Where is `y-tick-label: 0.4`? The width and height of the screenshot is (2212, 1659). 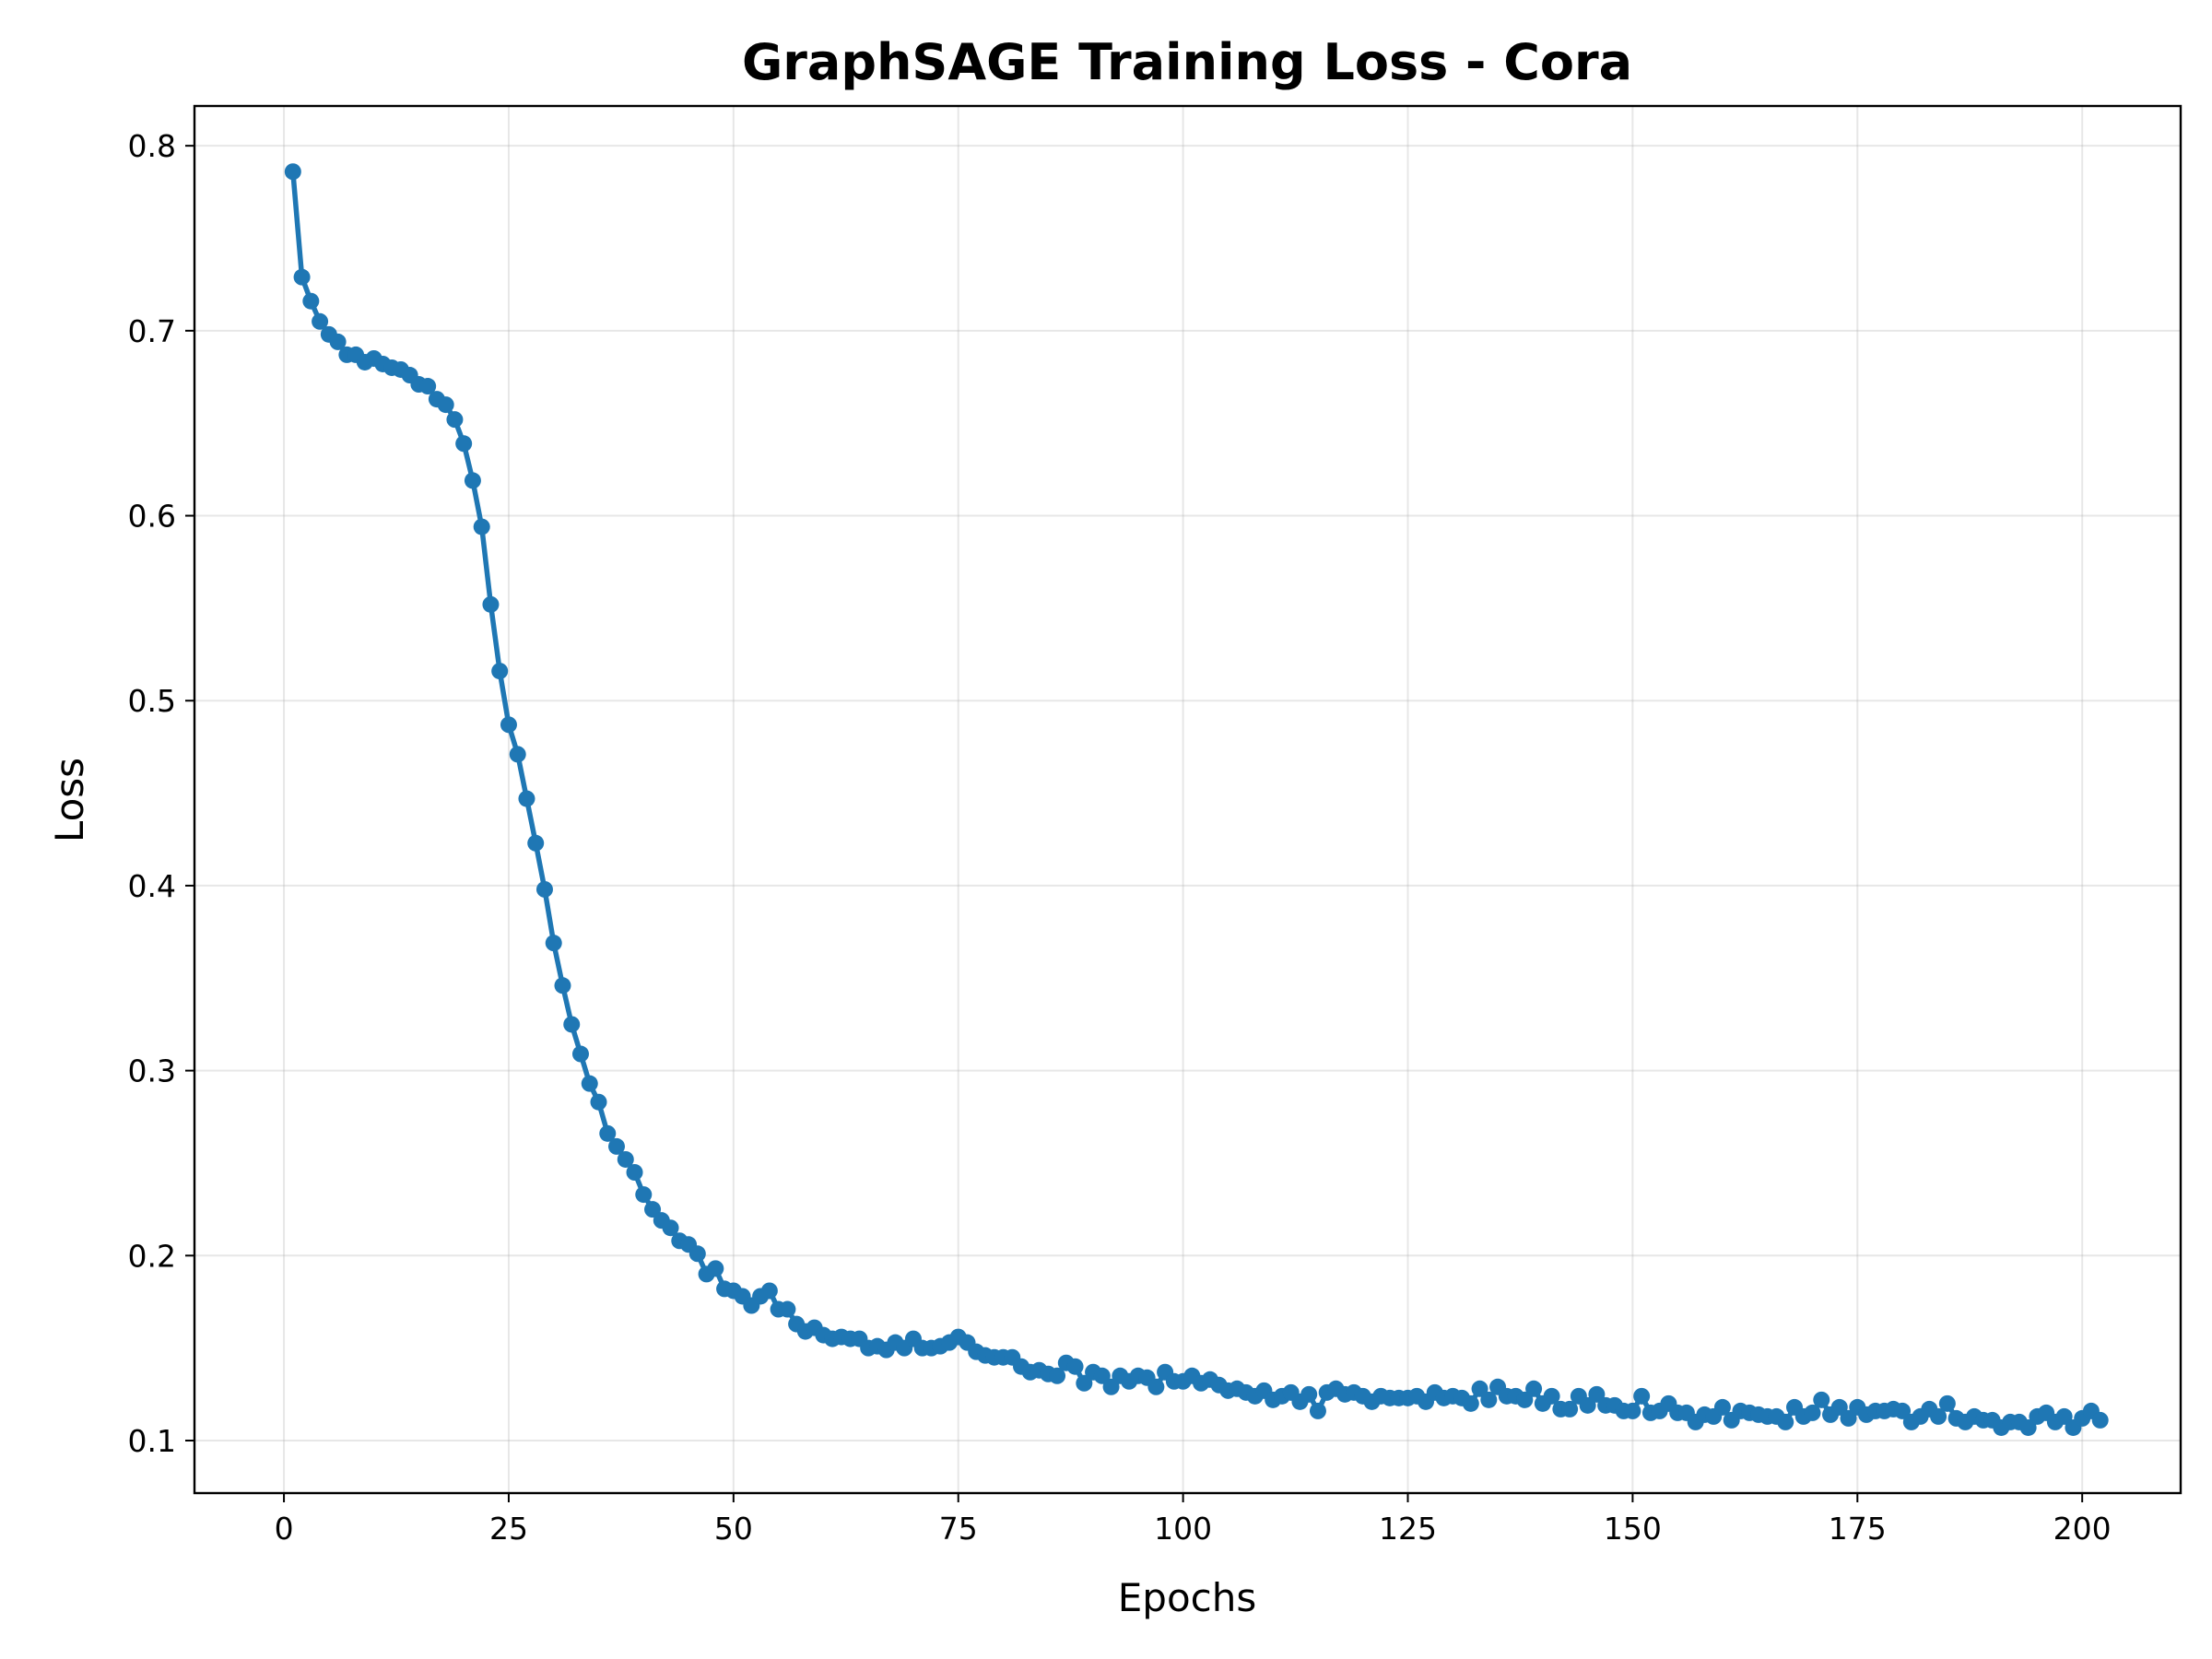
y-tick-label: 0.4 is located at coordinates (152, 886).